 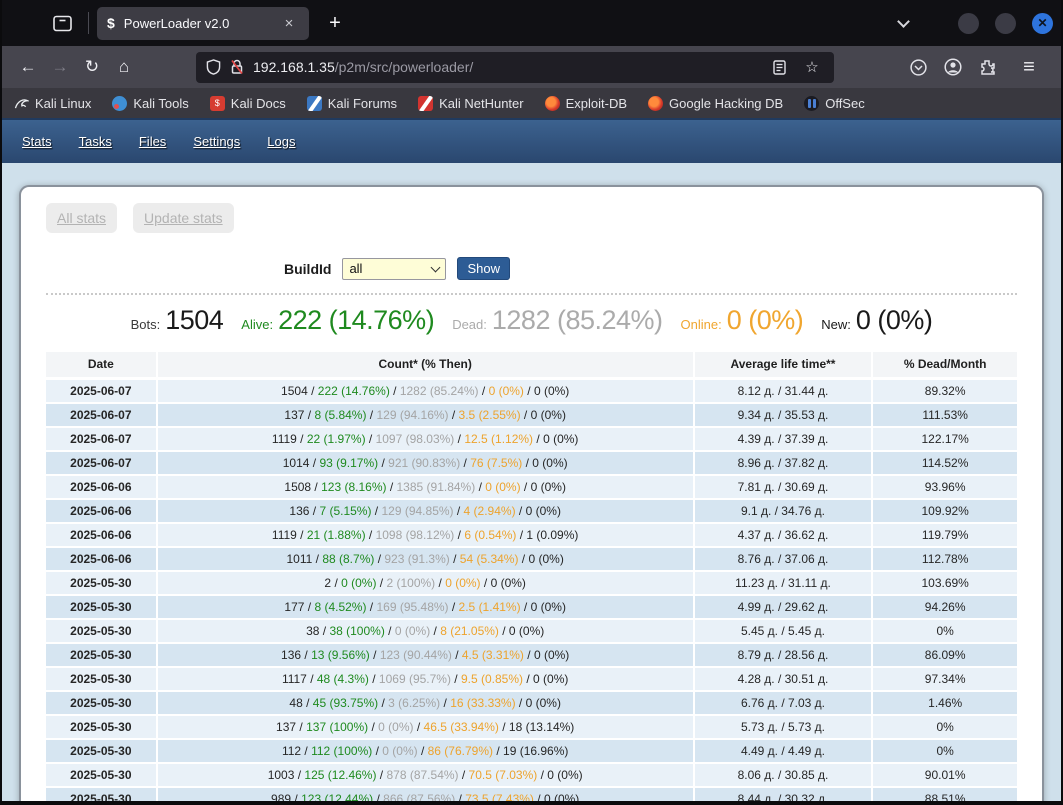 What do you see at coordinates (783, 703) in the screenshot?
I see `cell-life-time: 6.76 д. / 7.03 д.` at bounding box center [783, 703].